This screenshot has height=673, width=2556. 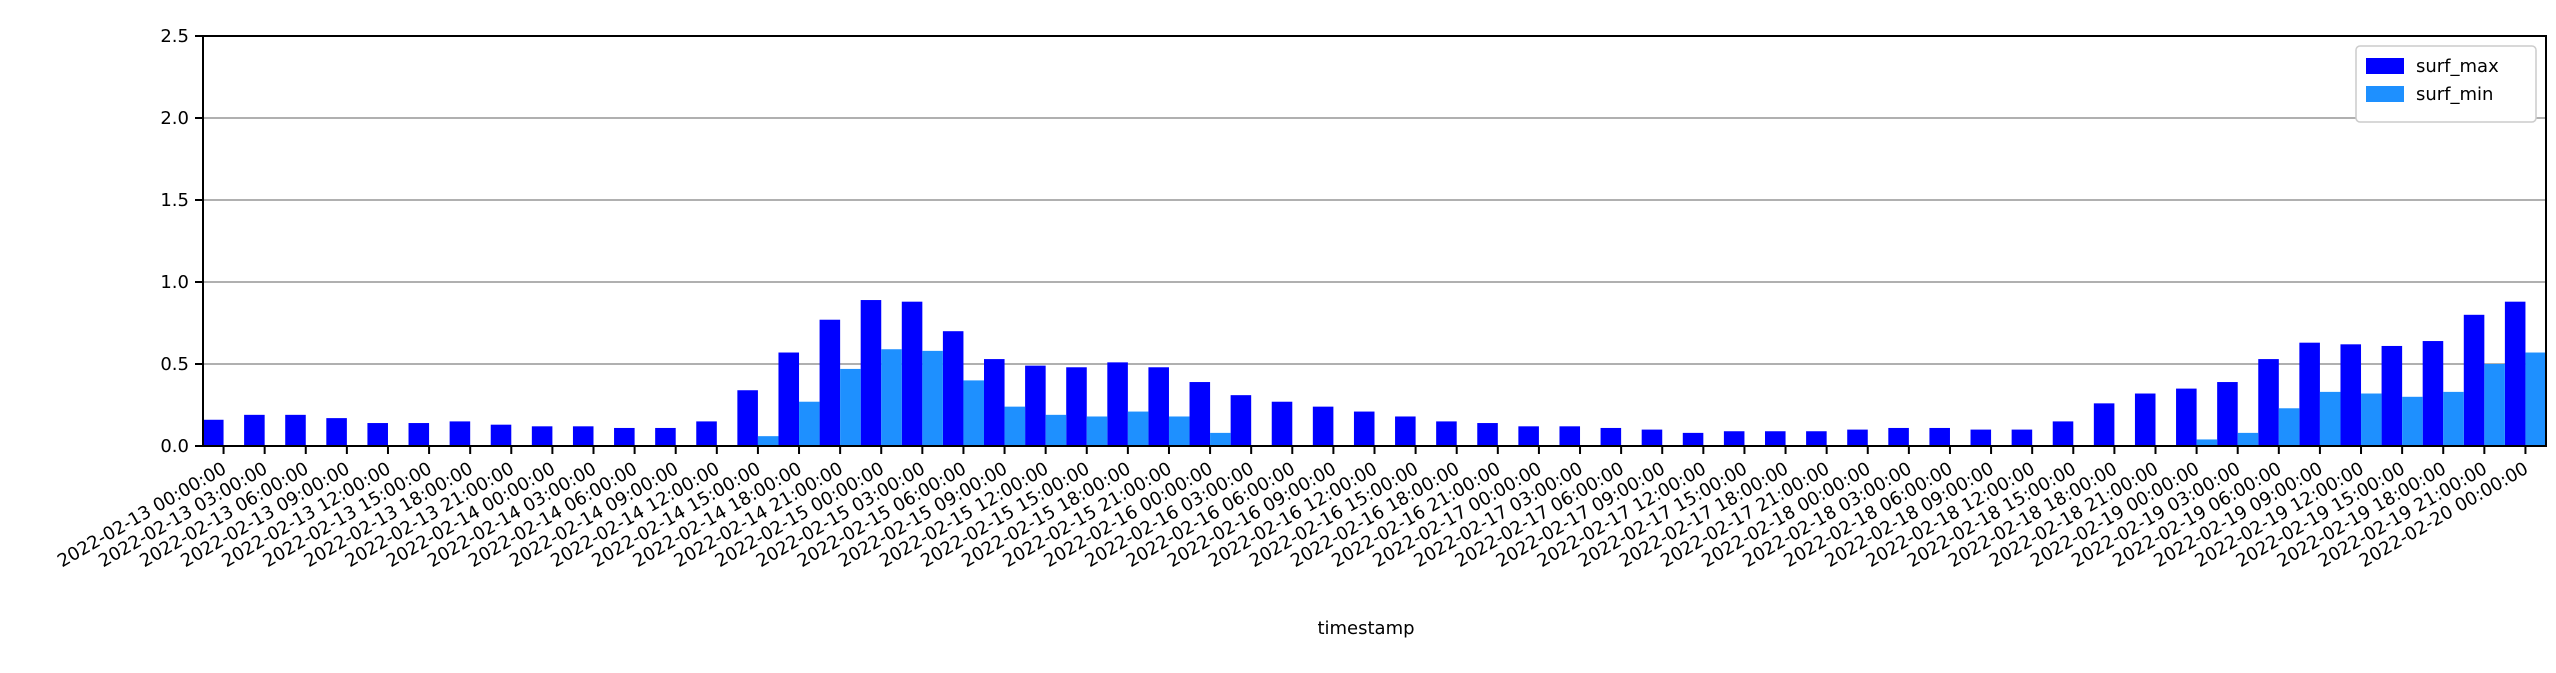 I want to click on y-tick-label: 1.5, so click(x=174, y=200).